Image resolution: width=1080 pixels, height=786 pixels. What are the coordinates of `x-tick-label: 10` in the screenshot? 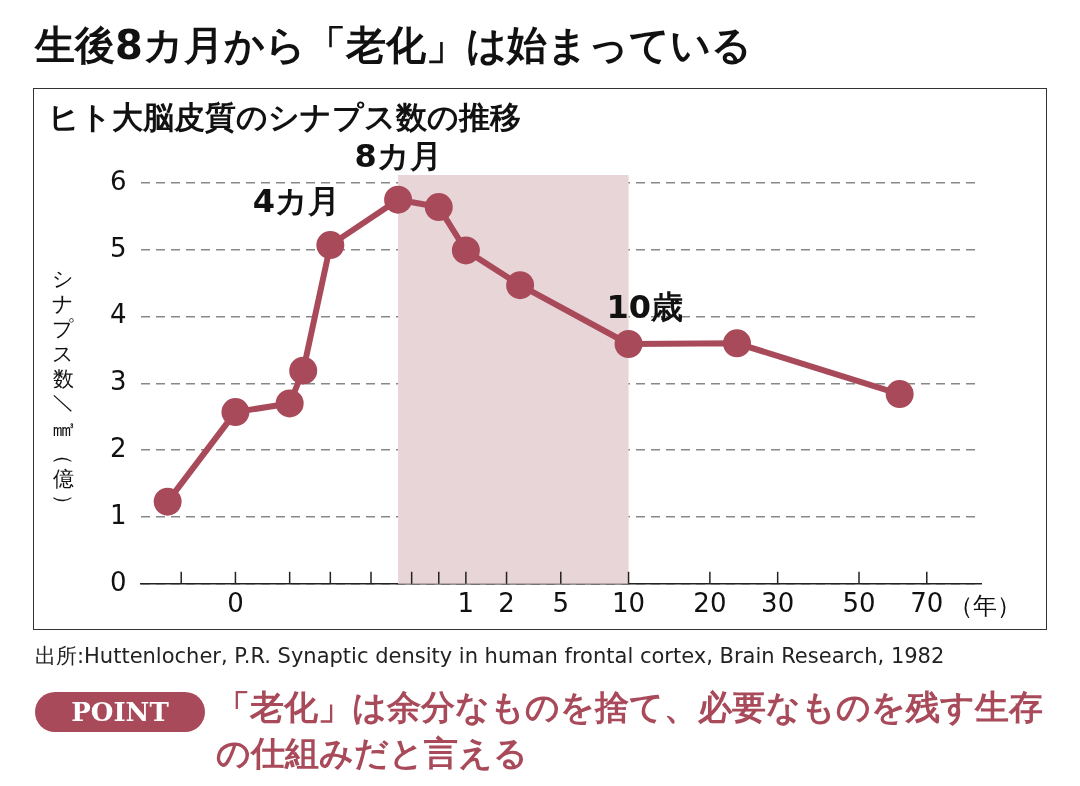 It's located at (629, 603).